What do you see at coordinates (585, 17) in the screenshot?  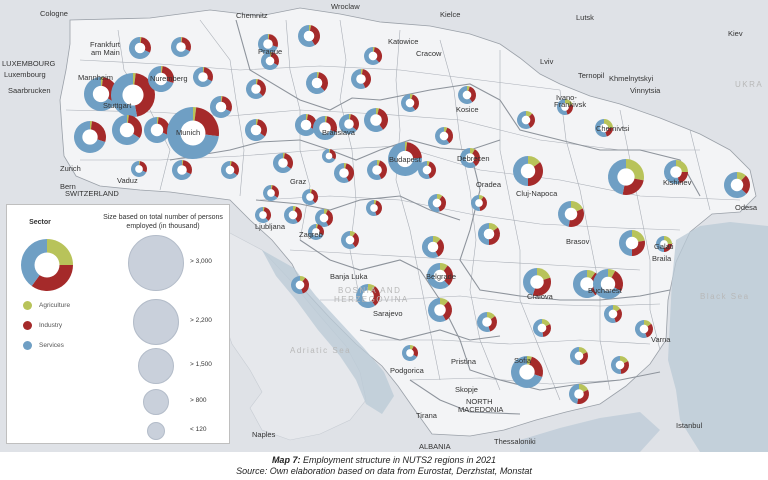 I see `city-label: Lutsk` at bounding box center [585, 17].